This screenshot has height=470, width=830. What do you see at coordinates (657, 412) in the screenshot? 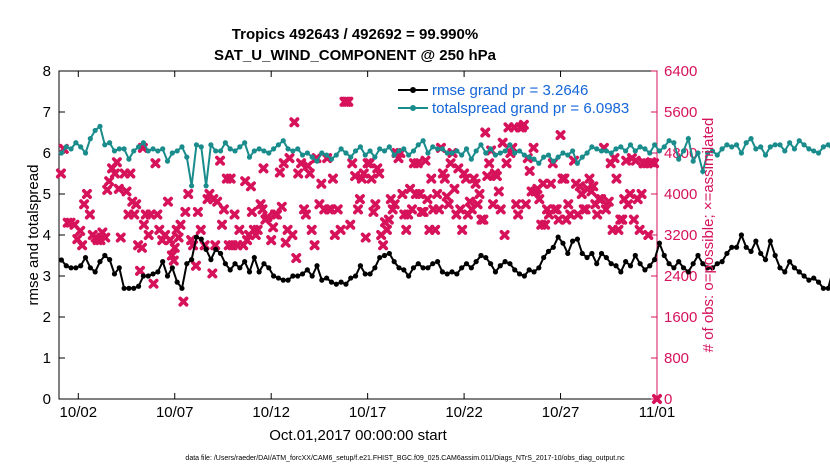
I see `x-tick-label: 11/01` at bounding box center [657, 412].